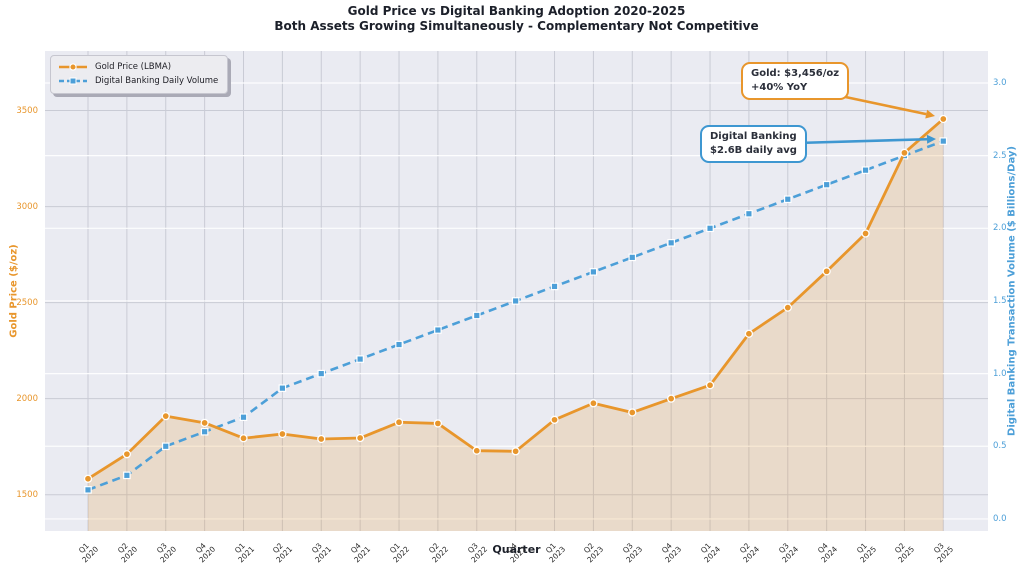 Image resolution: width=1024 pixels, height=566 pixels. I want to click on legend-item-digital: Digital Banking Daily Volume, so click(138, 81).